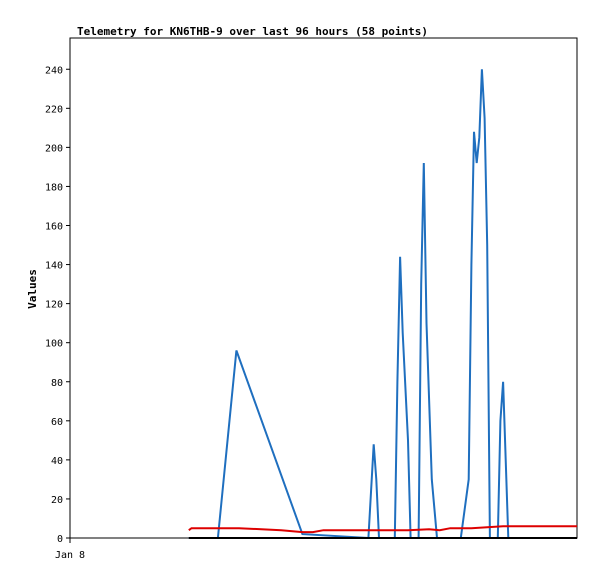  Describe the element at coordinates (54, 266) in the screenshot. I see `y-tick-label: 140` at that location.